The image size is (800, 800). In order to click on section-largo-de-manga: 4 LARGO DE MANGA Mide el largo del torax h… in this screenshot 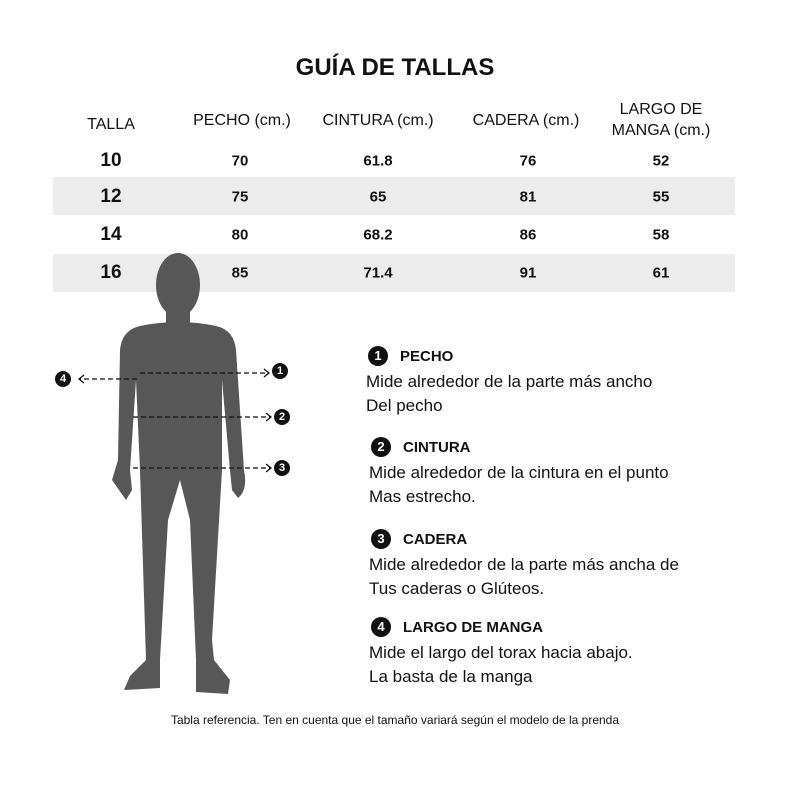, I will do `click(501, 653)`.